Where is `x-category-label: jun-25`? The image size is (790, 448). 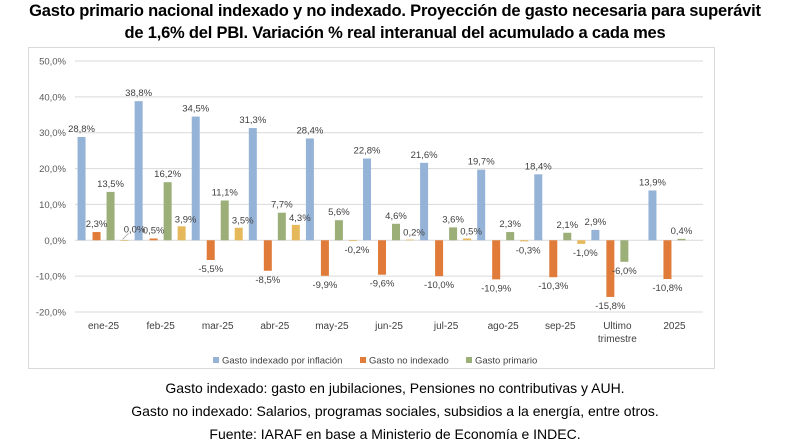 x-category-label: jun-25 is located at coordinates (388, 326).